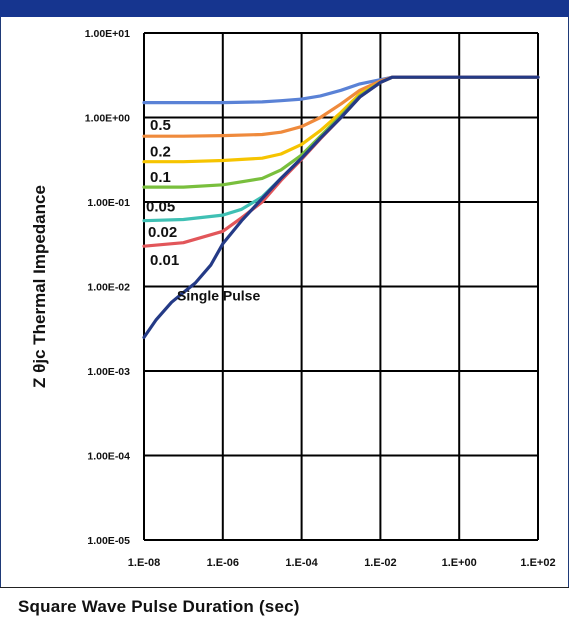 The width and height of the screenshot is (569, 628). What do you see at coordinates (108, 203) in the screenshot?
I see `y-tick-label: 1.00E-01` at bounding box center [108, 203].